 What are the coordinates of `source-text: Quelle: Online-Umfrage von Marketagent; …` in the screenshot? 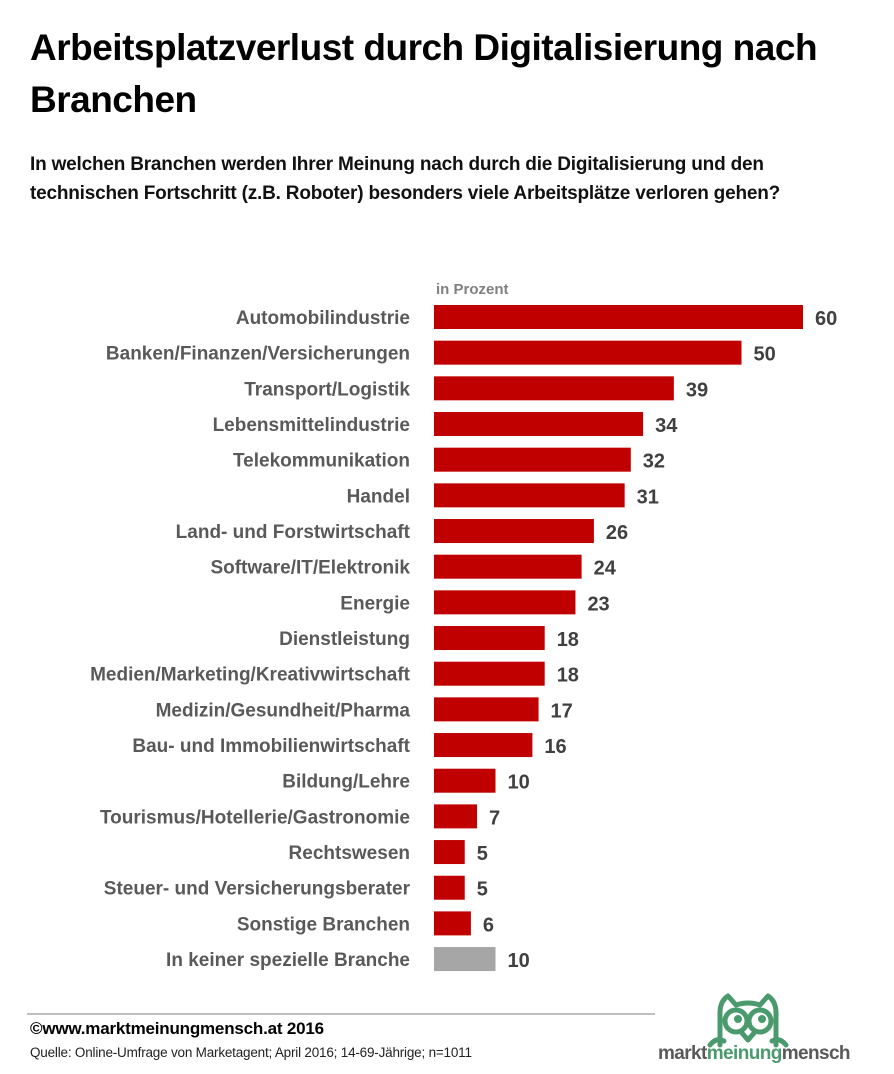 It's located at (251, 1052).